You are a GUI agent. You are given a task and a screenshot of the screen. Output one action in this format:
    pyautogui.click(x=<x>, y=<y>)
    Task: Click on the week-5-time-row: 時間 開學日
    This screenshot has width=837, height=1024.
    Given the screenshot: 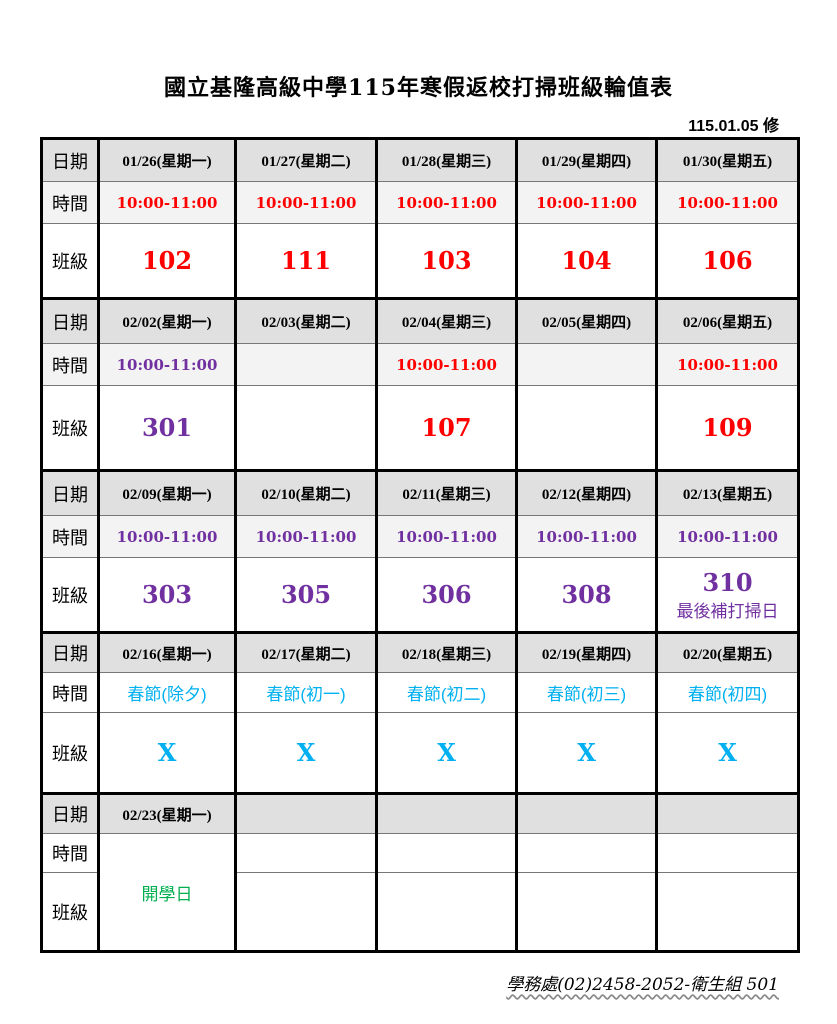 What is the action you would take?
    pyautogui.click(x=420, y=892)
    